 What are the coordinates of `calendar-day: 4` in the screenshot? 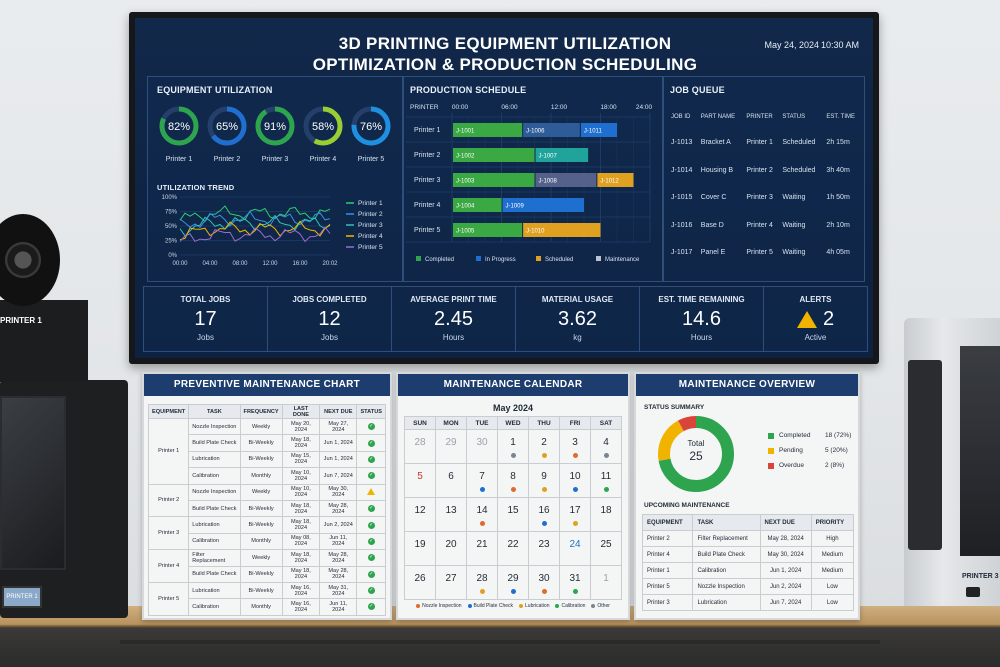 It's located at (606, 446).